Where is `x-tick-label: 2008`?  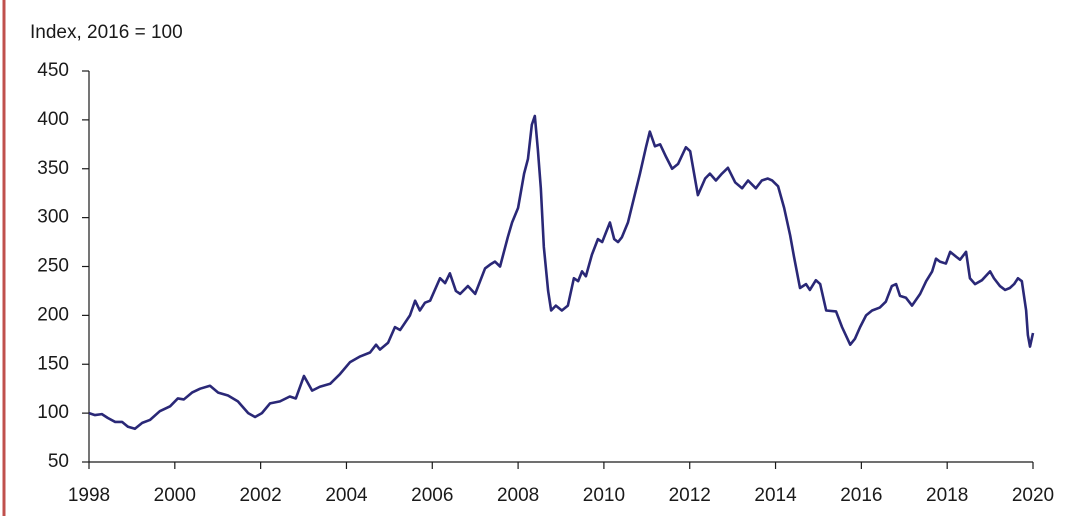 x-tick-label: 2008 is located at coordinates (518, 495).